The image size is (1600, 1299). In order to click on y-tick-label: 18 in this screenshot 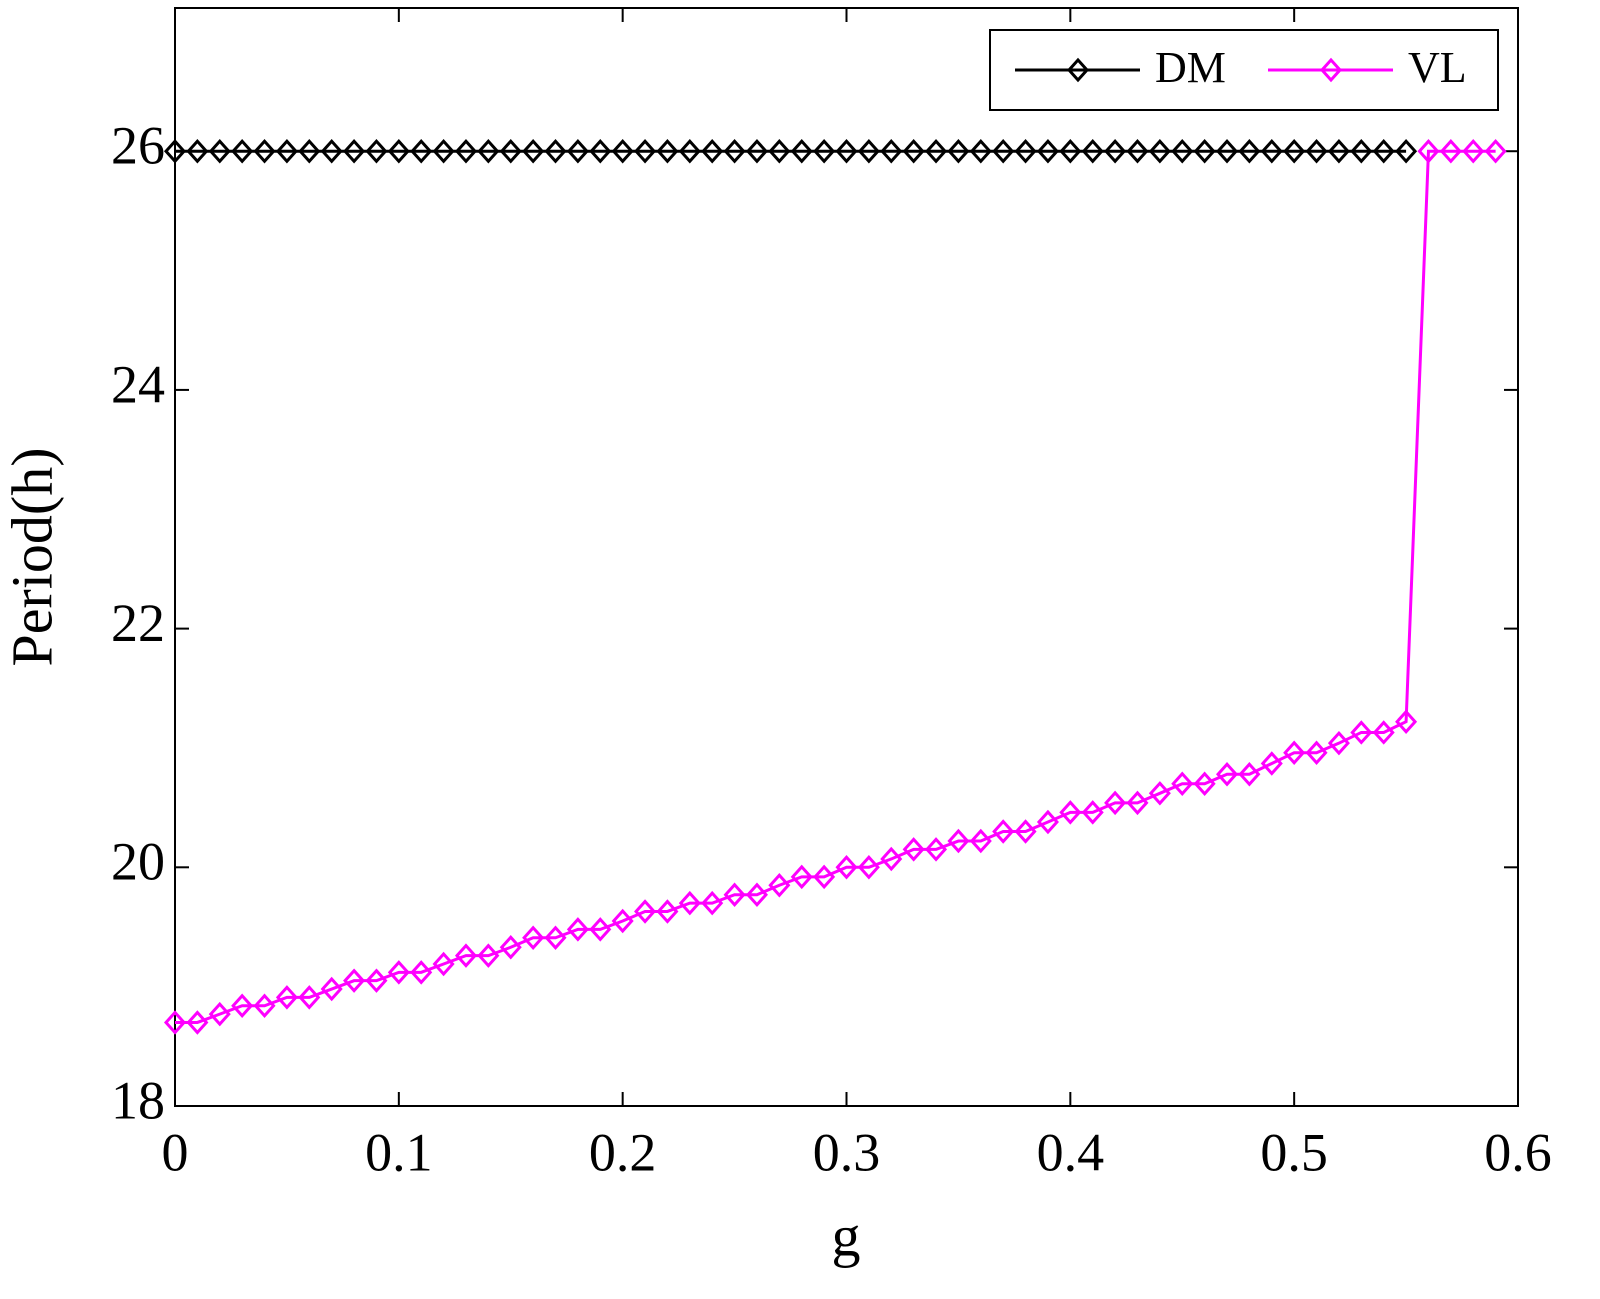, I will do `click(138, 1100)`.